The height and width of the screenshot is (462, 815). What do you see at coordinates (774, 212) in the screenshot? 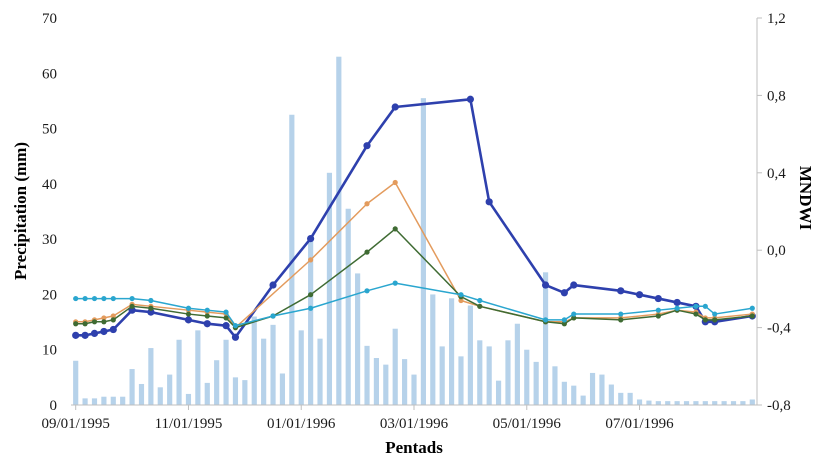
I see `right-ticks: -0,8 -0,4 0,0 0,4 0,8 1,2` at bounding box center [774, 212].